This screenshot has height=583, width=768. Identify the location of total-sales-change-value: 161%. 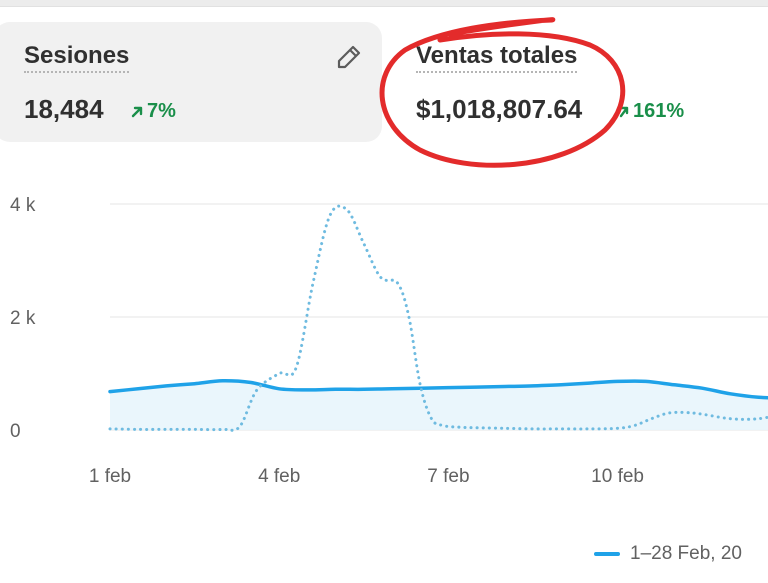
(659, 111).